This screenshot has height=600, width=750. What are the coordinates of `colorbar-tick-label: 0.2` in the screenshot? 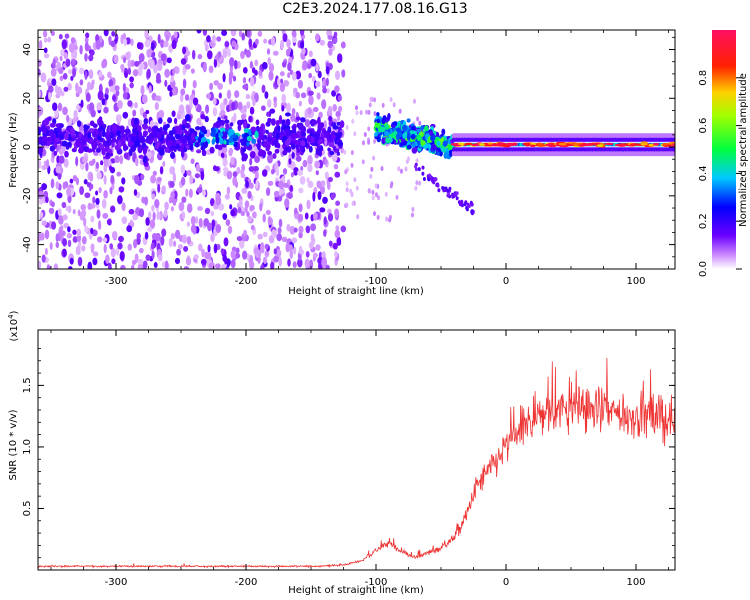 It's located at (703, 221).